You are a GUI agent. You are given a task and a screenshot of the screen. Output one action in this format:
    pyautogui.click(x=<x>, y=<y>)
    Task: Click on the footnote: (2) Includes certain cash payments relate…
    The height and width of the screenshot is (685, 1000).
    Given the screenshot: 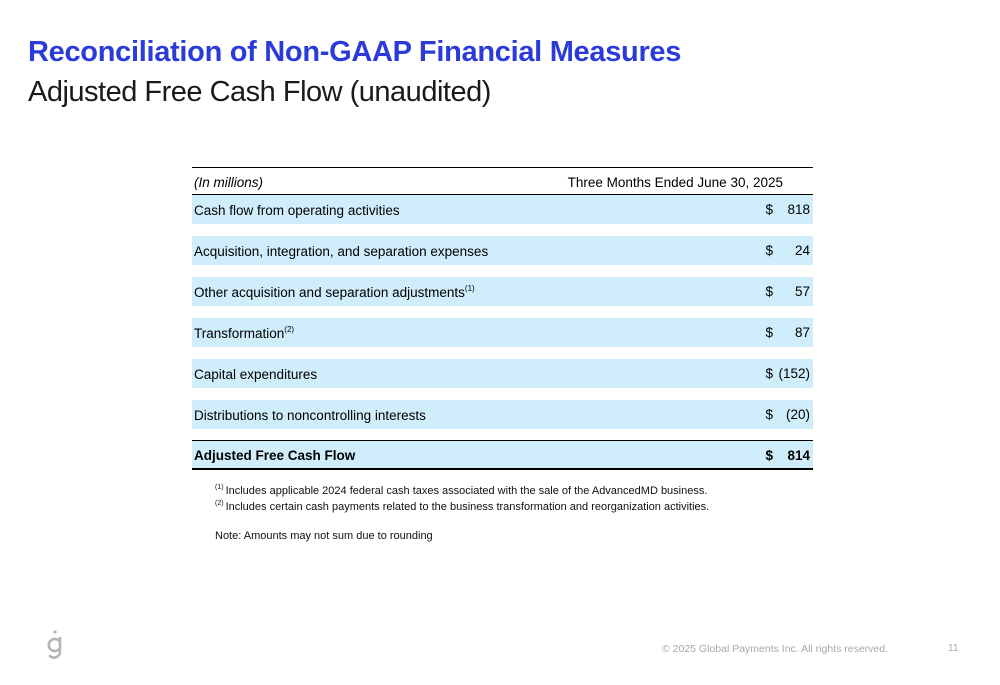 What is the action you would take?
    pyautogui.click(x=462, y=506)
    